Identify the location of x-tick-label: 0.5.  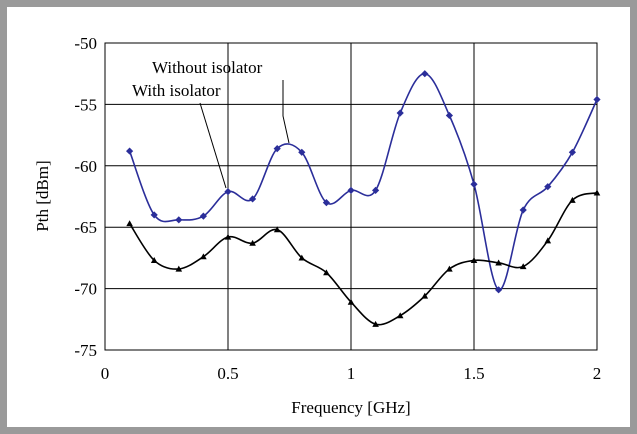
(227, 373).